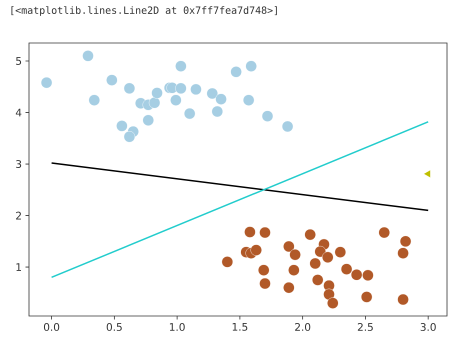 The width and height of the screenshot is (469, 349). What do you see at coordinates (18, 216) in the screenshot?
I see `y-tick-label: 2` at bounding box center [18, 216].